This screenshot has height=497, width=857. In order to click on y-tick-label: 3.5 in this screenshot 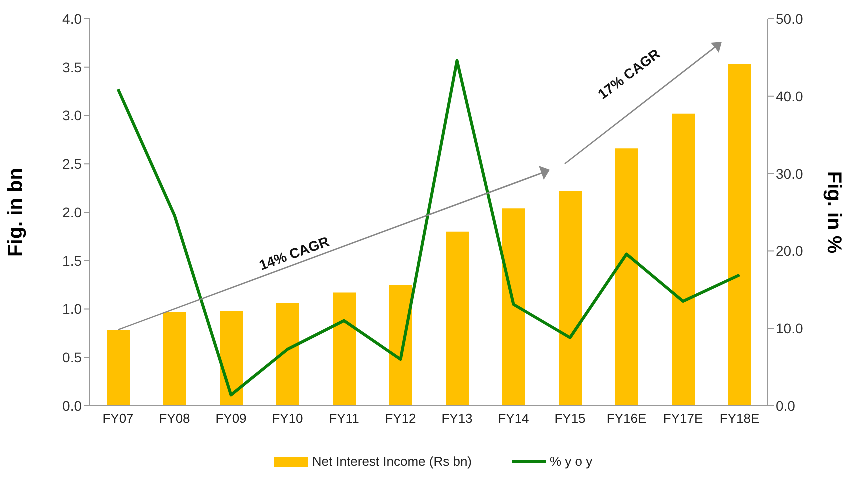, I will do `click(72, 67)`.